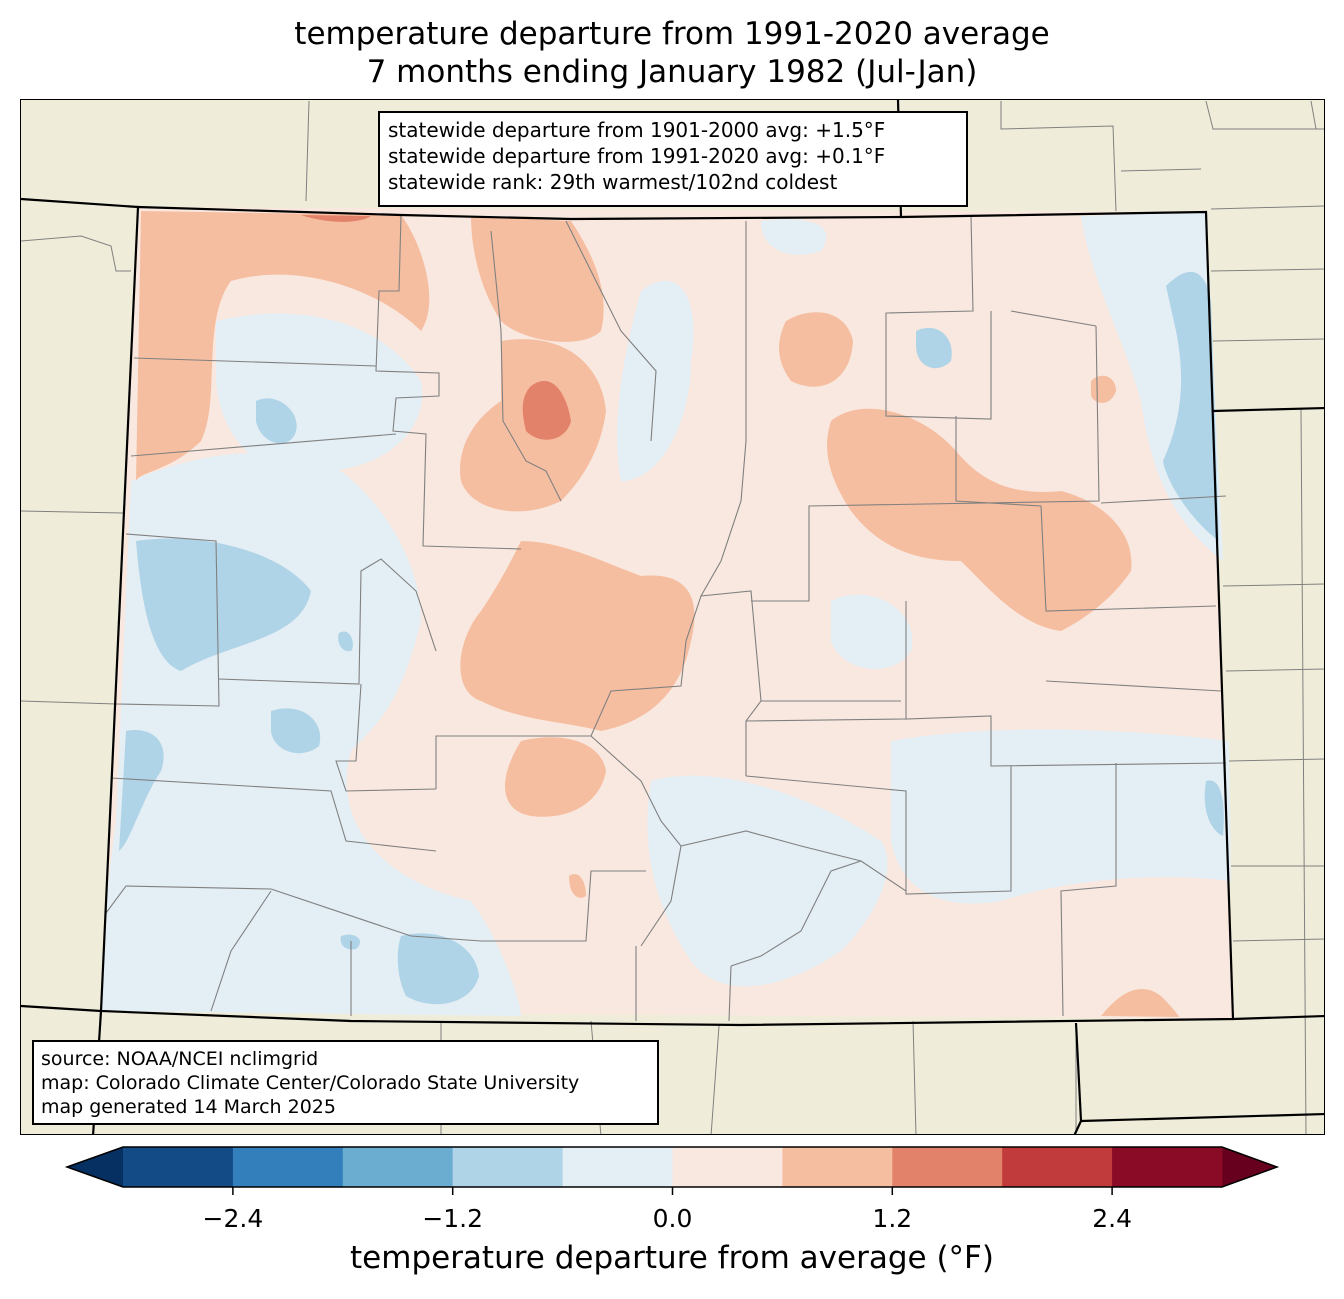 This screenshot has height=1299, width=1344. Describe the element at coordinates (188, 1107) in the screenshot. I see `generated-date-line: map generated 14 March 2025` at that location.